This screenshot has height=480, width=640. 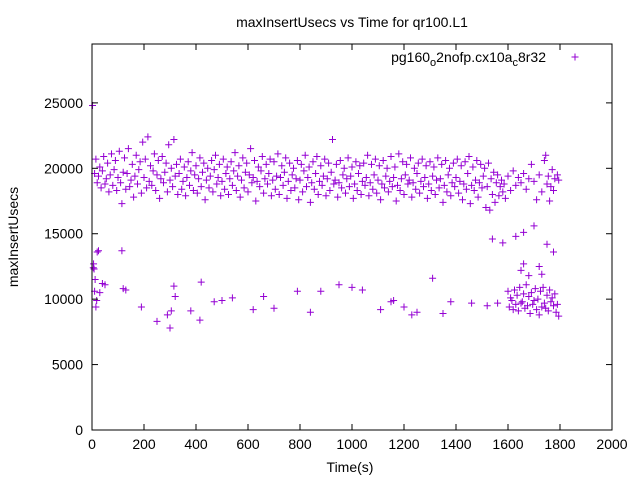 I want to click on legend-label-sub2: c, so click(x=515, y=63).